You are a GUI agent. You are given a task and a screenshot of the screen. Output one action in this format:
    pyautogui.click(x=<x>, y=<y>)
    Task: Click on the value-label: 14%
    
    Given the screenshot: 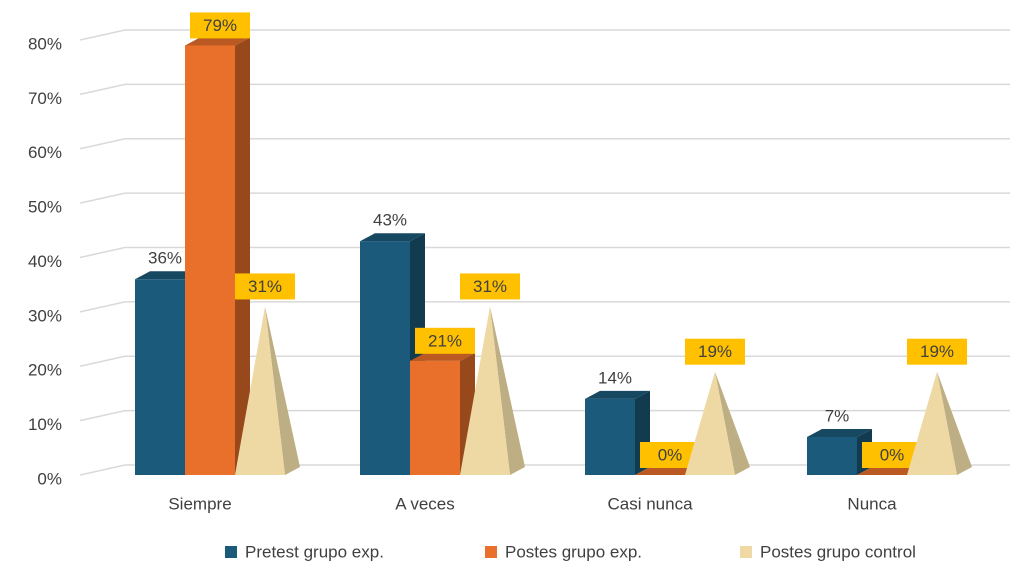 What is the action you would take?
    pyautogui.click(x=615, y=377)
    